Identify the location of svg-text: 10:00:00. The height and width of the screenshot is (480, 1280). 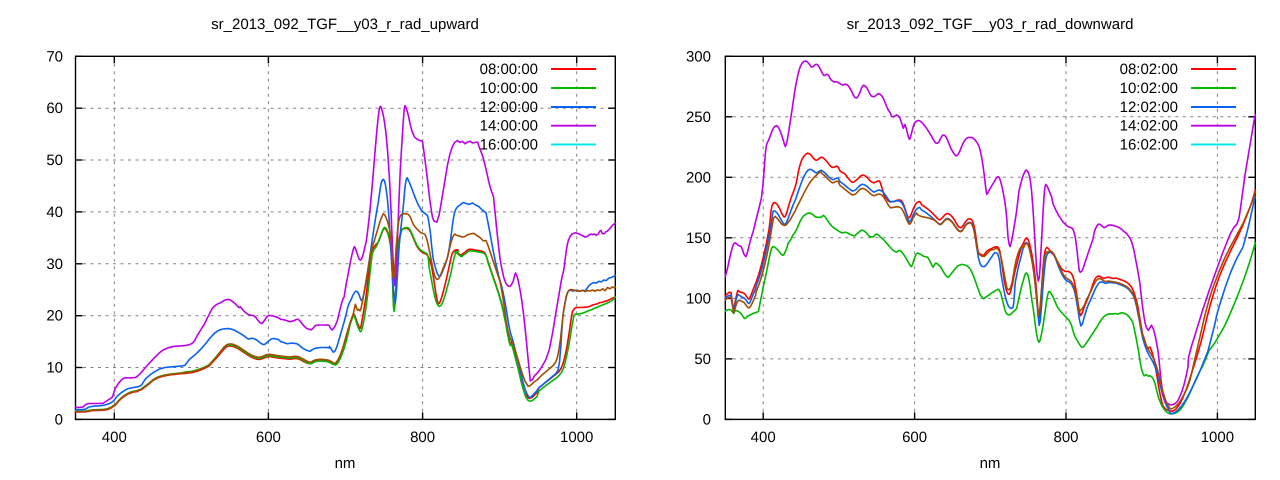
(509, 88).